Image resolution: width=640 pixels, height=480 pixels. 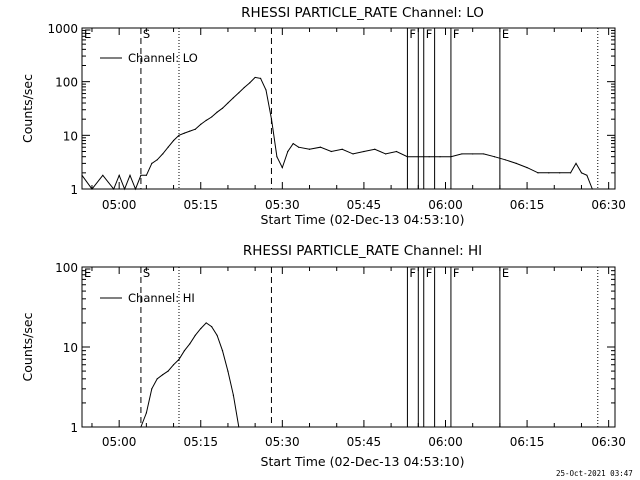 What do you see at coordinates (282, 442) in the screenshot?
I see `x-tick-label: 05:30` at bounding box center [282, 442].